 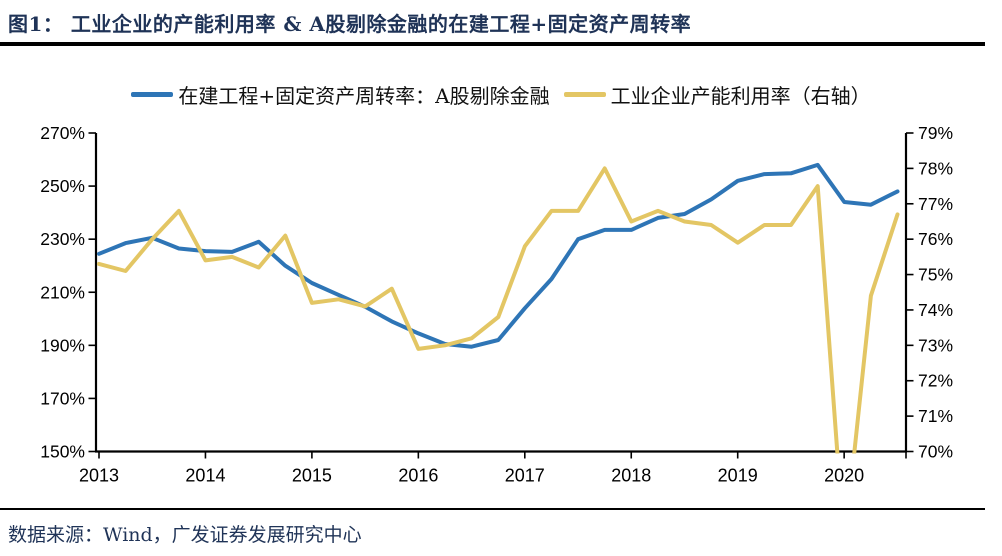 What do you see at coordinates (935, 310) in the screenshot?
I see `right-axis-tick-label: 74%` at bounding box center [935, 310].